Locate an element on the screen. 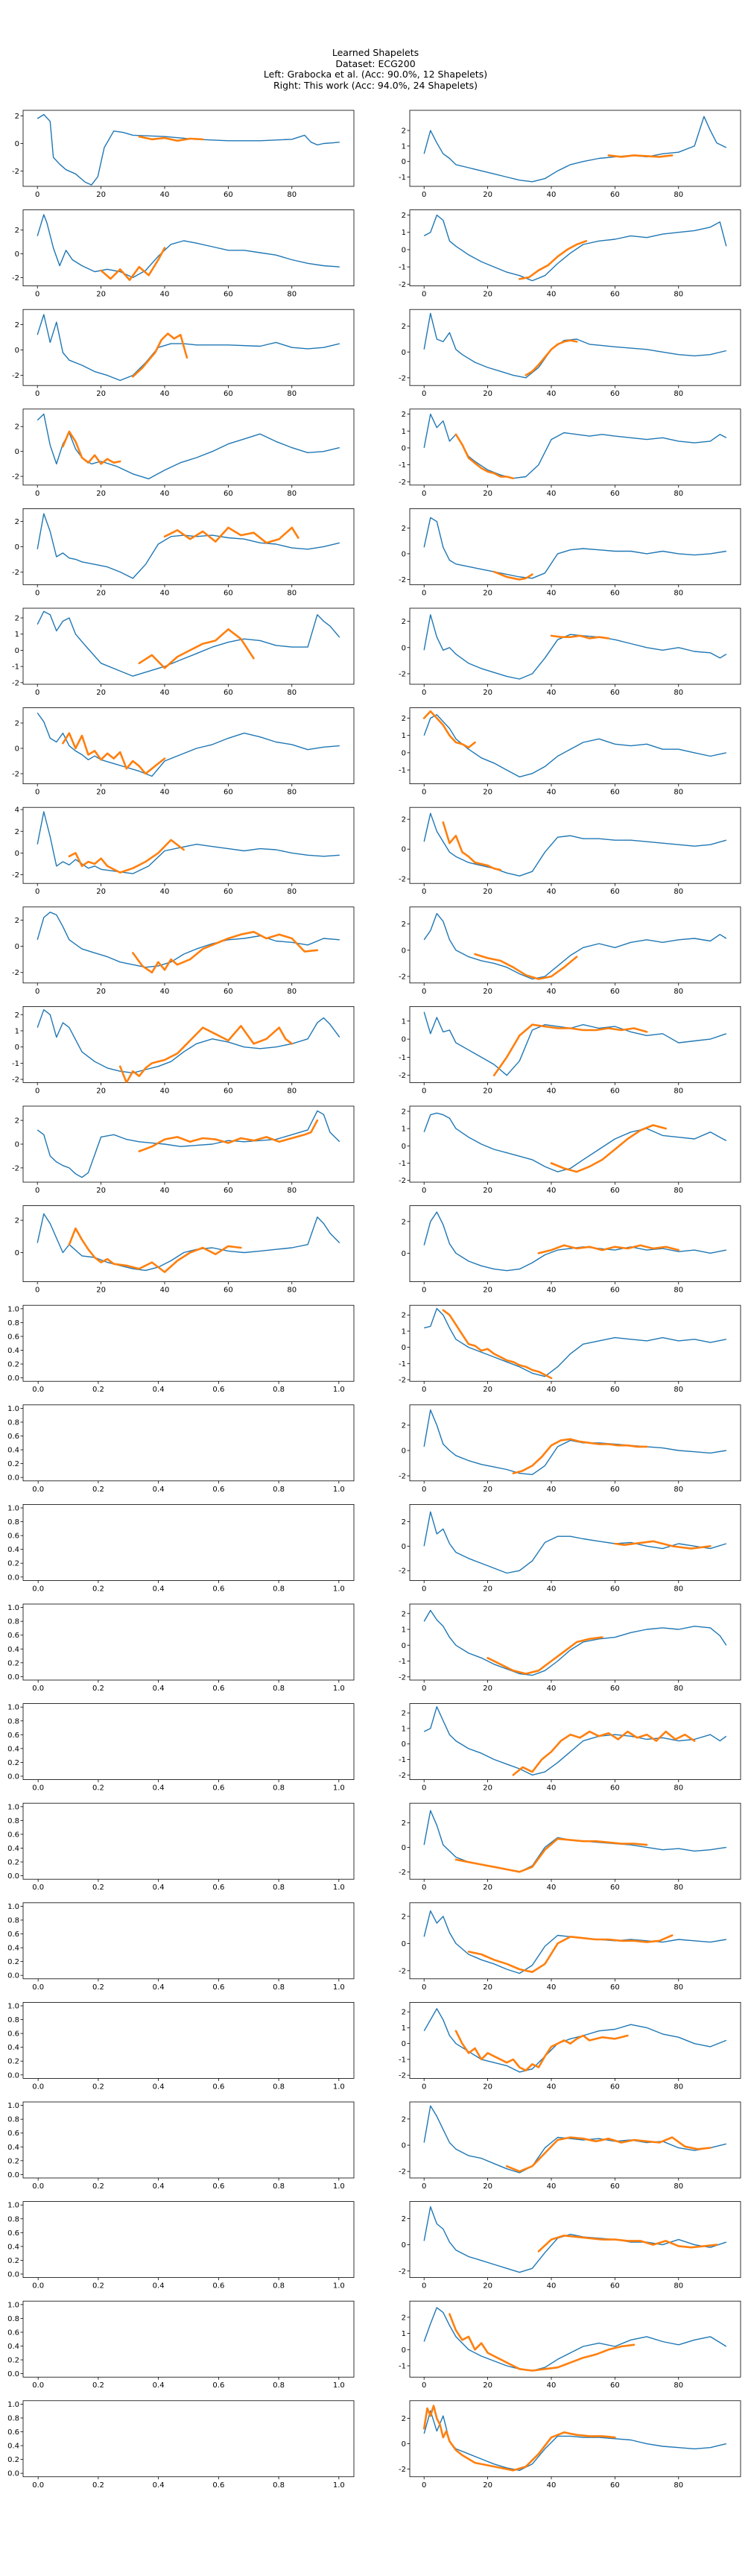 Image resolution: width=751 pixels, height=2576 pixels. right-panel-16: 0 20 40 60 80 2 1 0 -1 -2 is located at coordinates (570, 1648).